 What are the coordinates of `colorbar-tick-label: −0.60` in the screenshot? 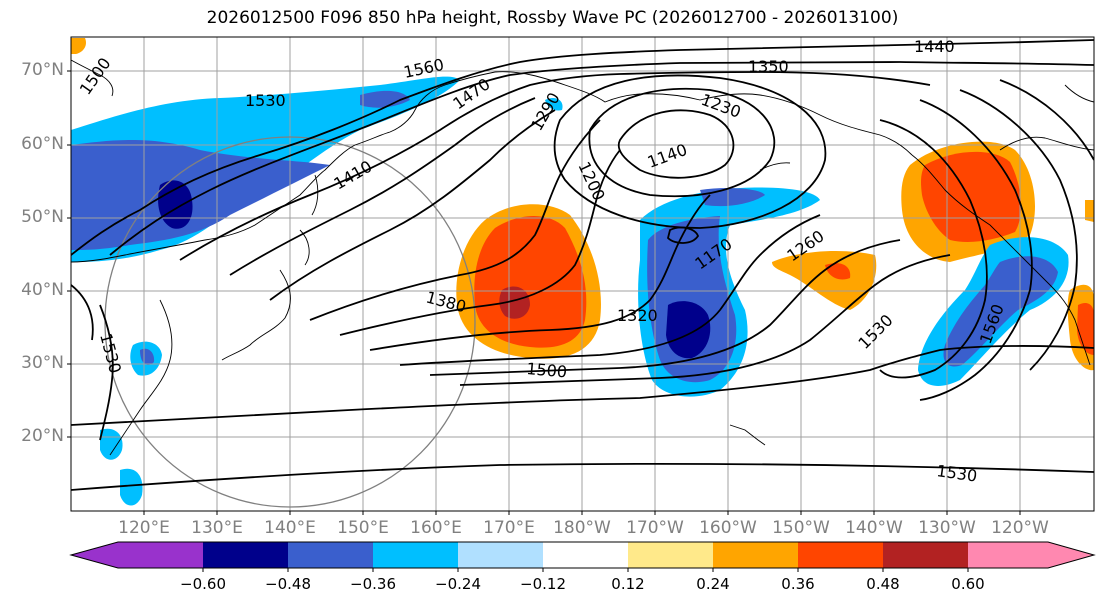 It's located at (203, 584).